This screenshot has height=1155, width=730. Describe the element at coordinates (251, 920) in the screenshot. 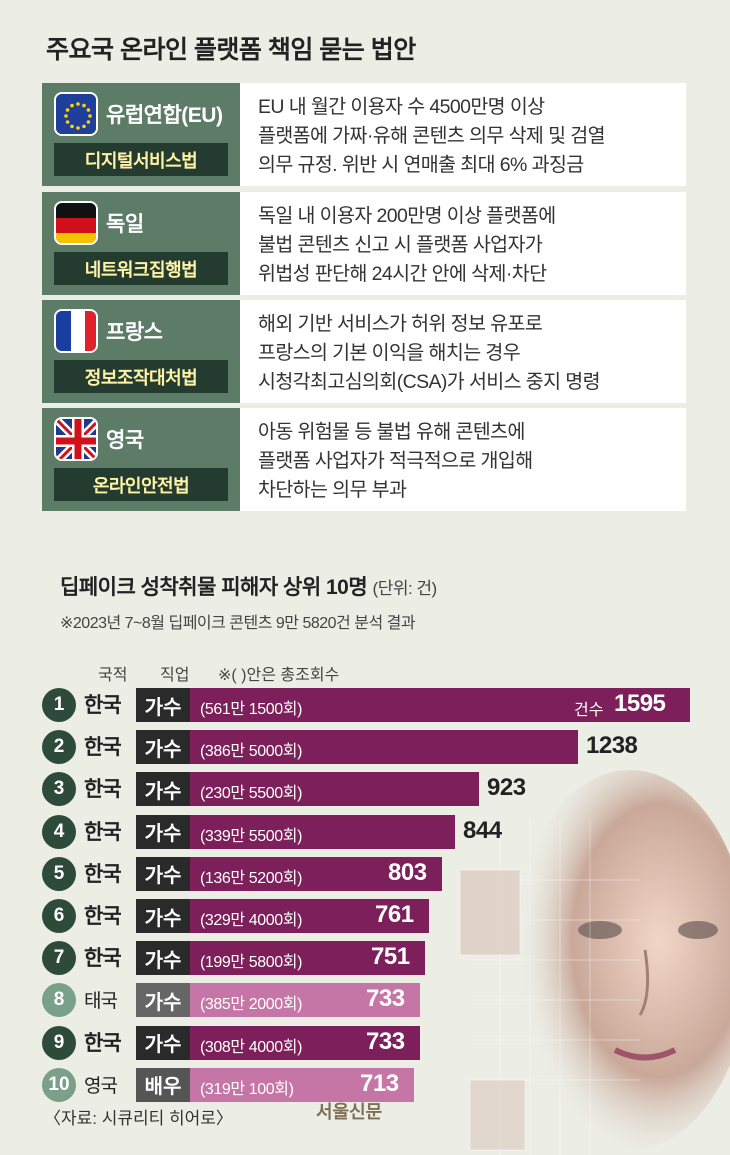

I see `total-views-label: (329만 4000회)` at that location.